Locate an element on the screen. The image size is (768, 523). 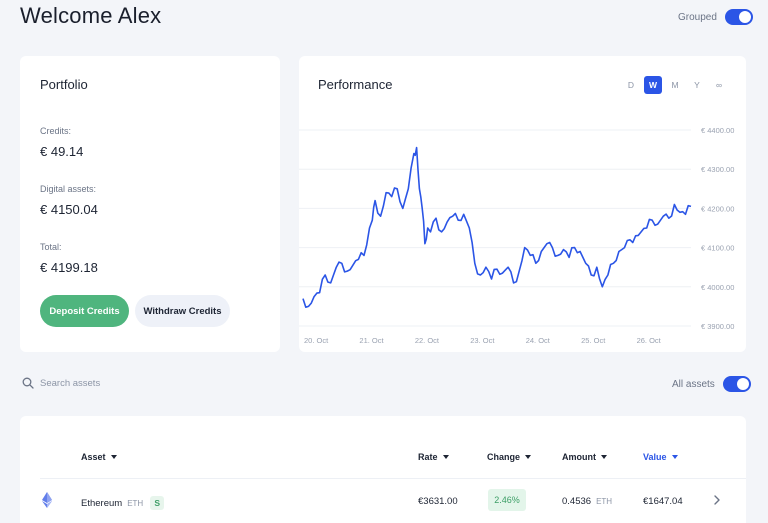
column-header-label: Value is located at coordinates (655, 457).